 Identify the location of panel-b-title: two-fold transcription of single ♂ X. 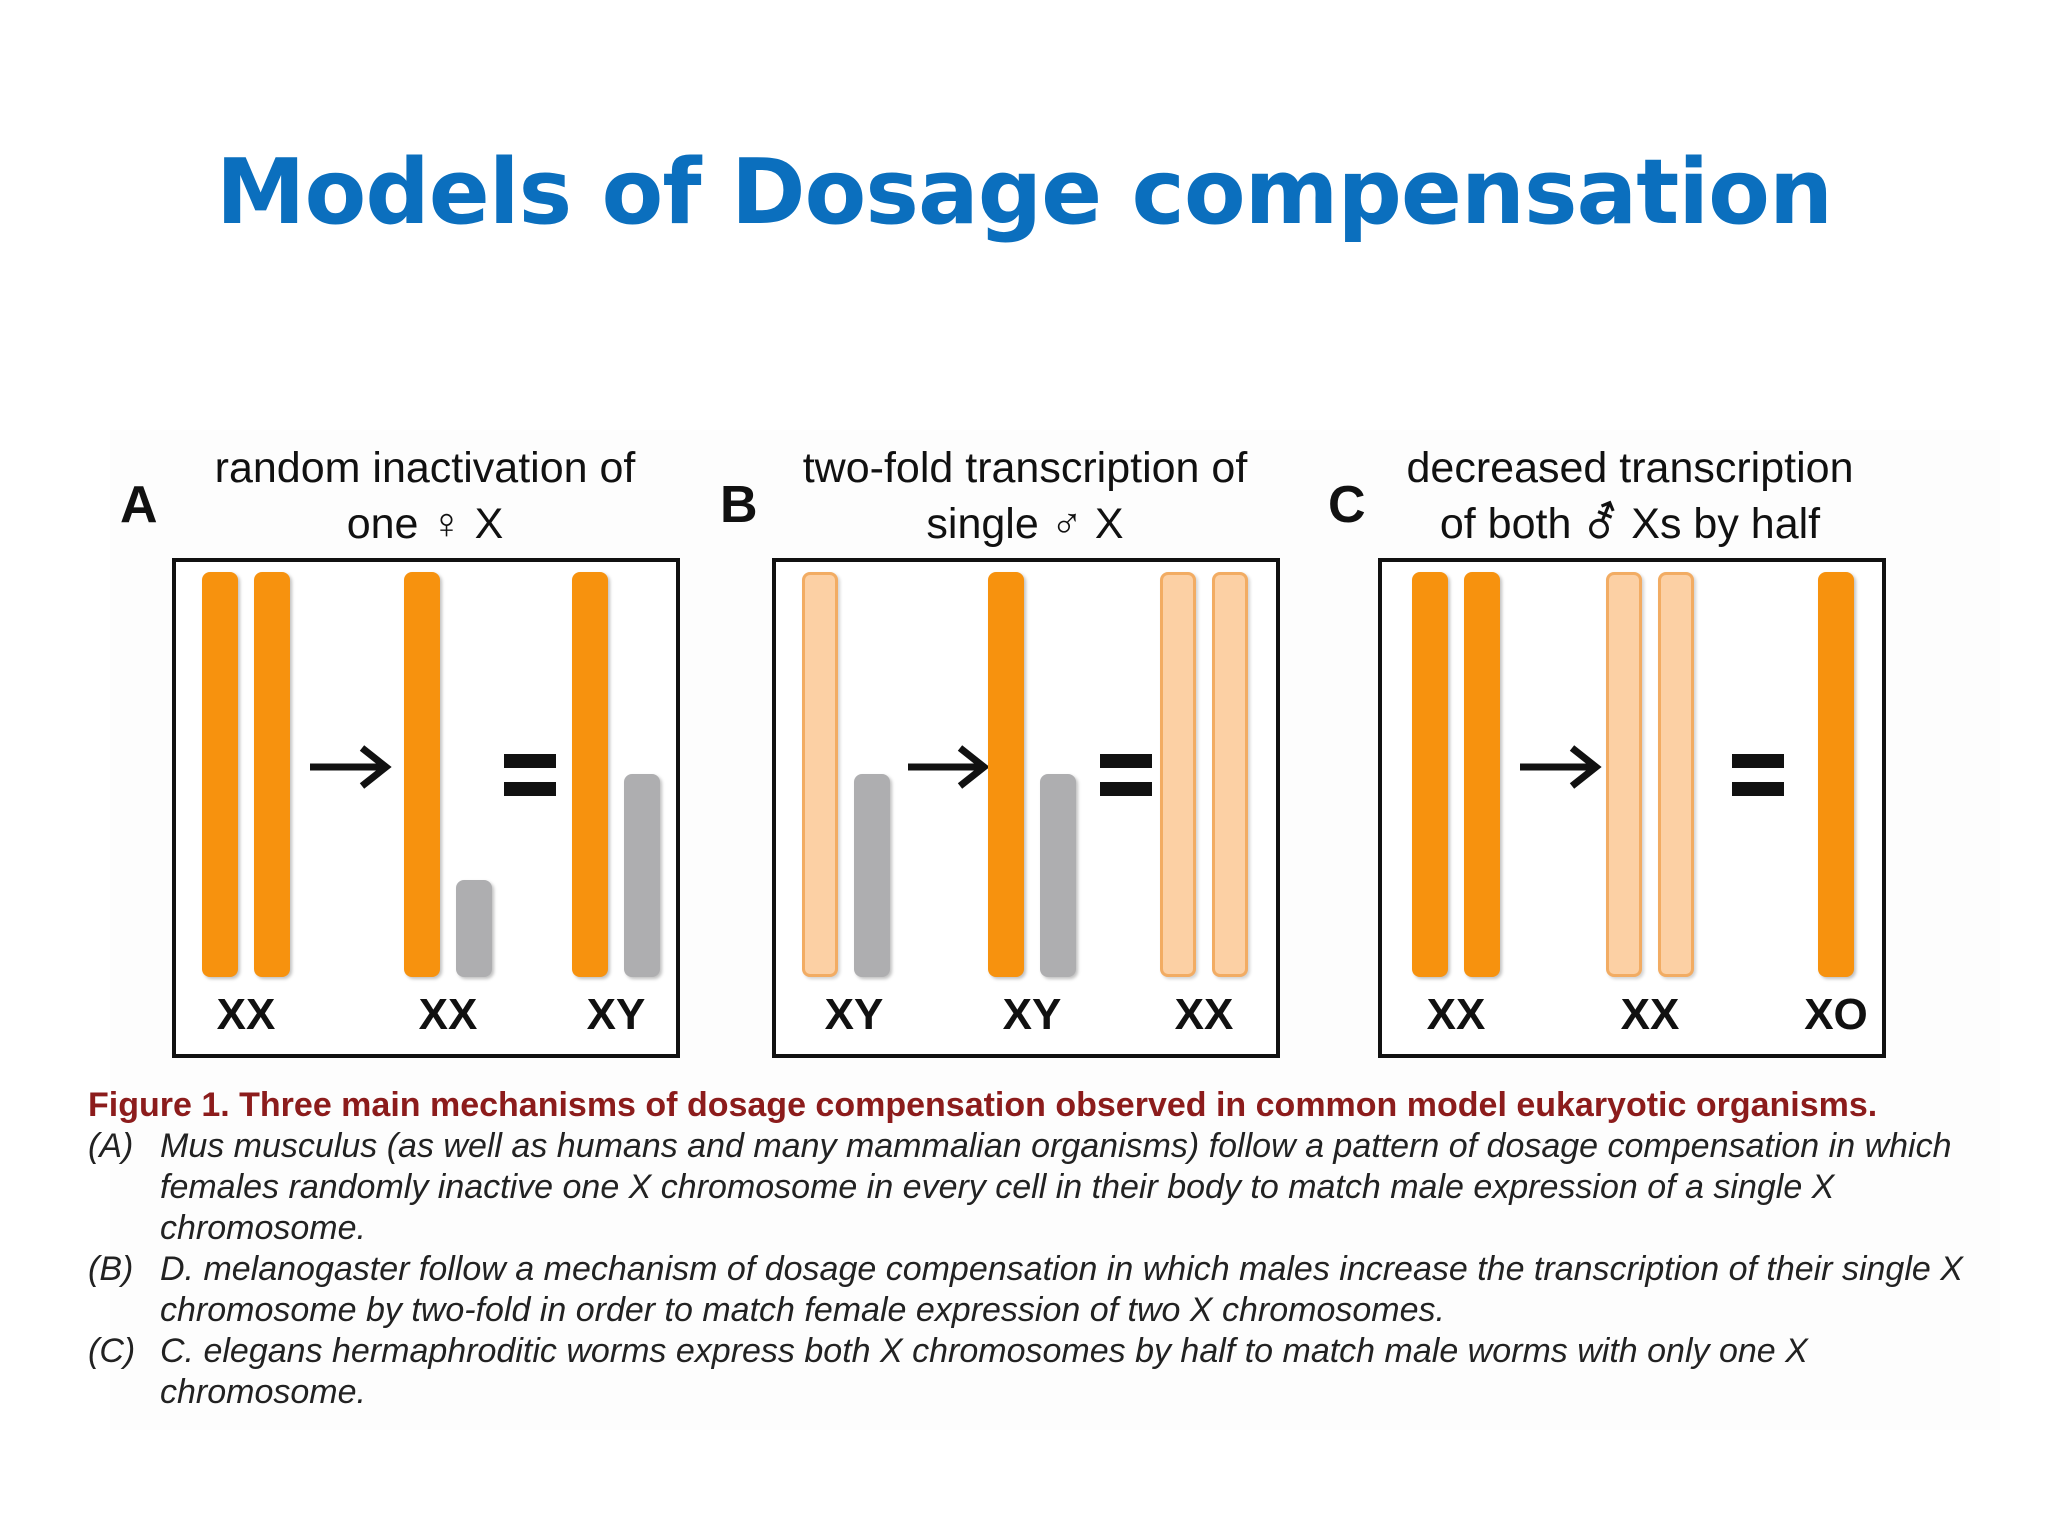
(1025, 496).